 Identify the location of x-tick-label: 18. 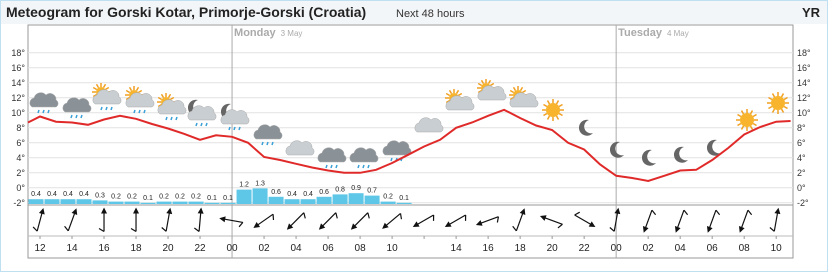
(521, 248).